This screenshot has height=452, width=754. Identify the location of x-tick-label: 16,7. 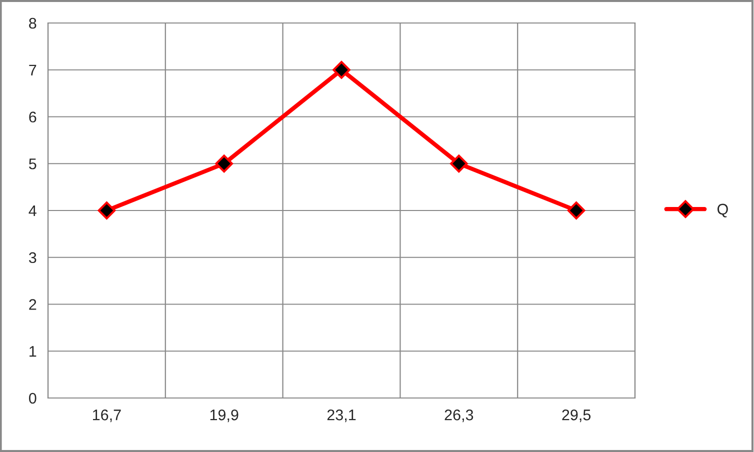
(107, 416).